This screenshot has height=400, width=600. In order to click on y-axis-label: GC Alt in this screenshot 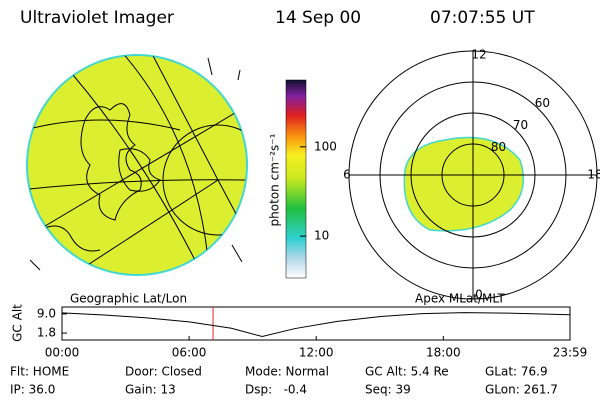, I will do `click(18, 323)`.